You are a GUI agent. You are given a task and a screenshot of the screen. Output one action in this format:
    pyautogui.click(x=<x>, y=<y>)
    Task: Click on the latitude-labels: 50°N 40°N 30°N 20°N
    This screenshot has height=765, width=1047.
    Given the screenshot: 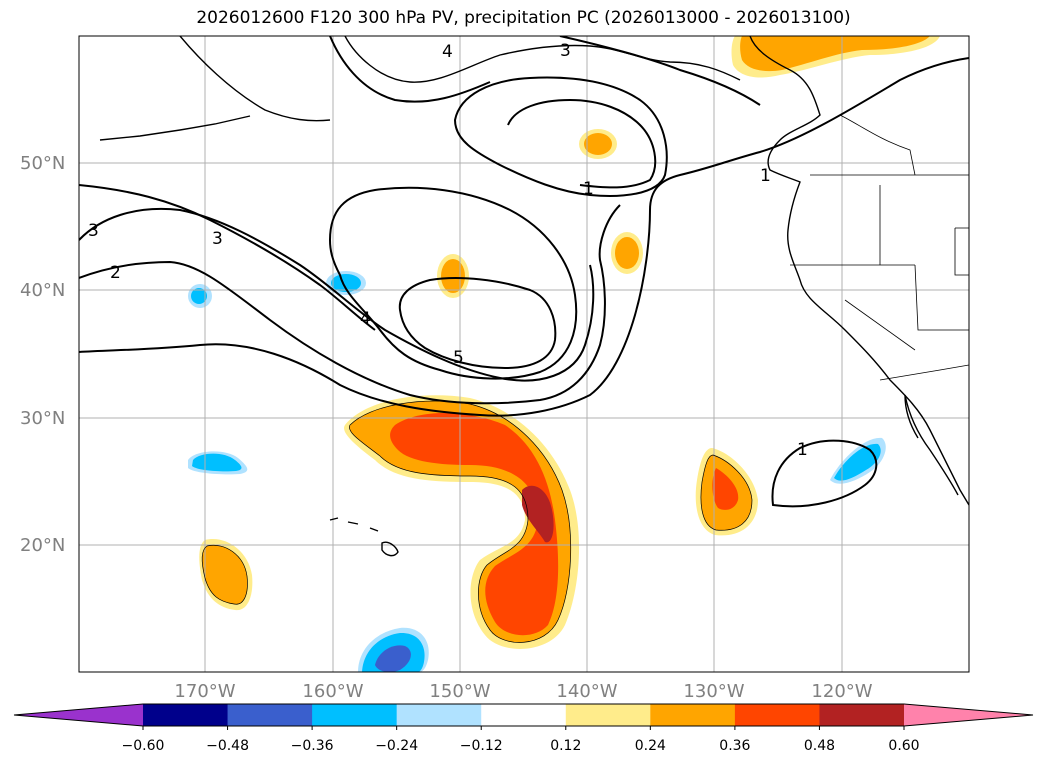 What is the action you would take?
    pyautogui.click(x=42, y=354)
    